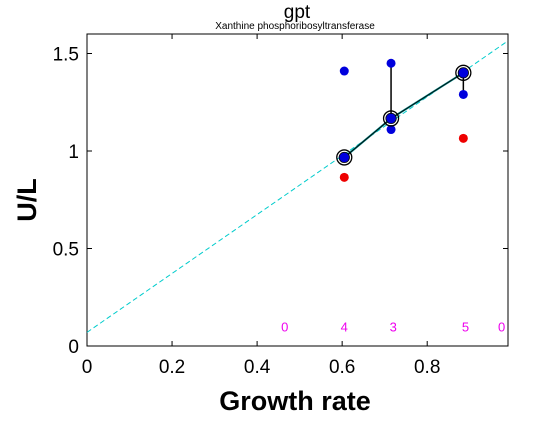 Image resolution: width=560 pixels, height=425 pixels. What do you see at coordinates (73, 152) in the screenshot?
I see `y-tick-label: 1` at bounding box center [73, 152].